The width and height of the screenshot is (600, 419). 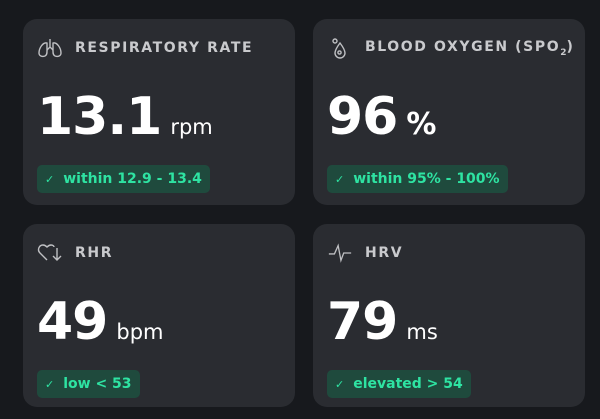 What do you see at coordinates (421, 124) in the screenshot?
I see `metric-unit: %` at bounding box center [421, 124].